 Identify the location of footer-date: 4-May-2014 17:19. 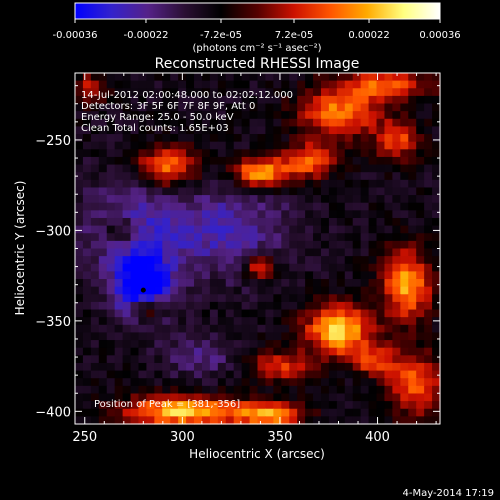
(448, 493).